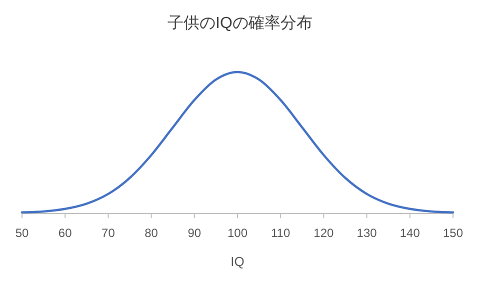 The width and height of the screenshot is (480, 288). I want to click on x-tick-label: 60, so click(65, 233).